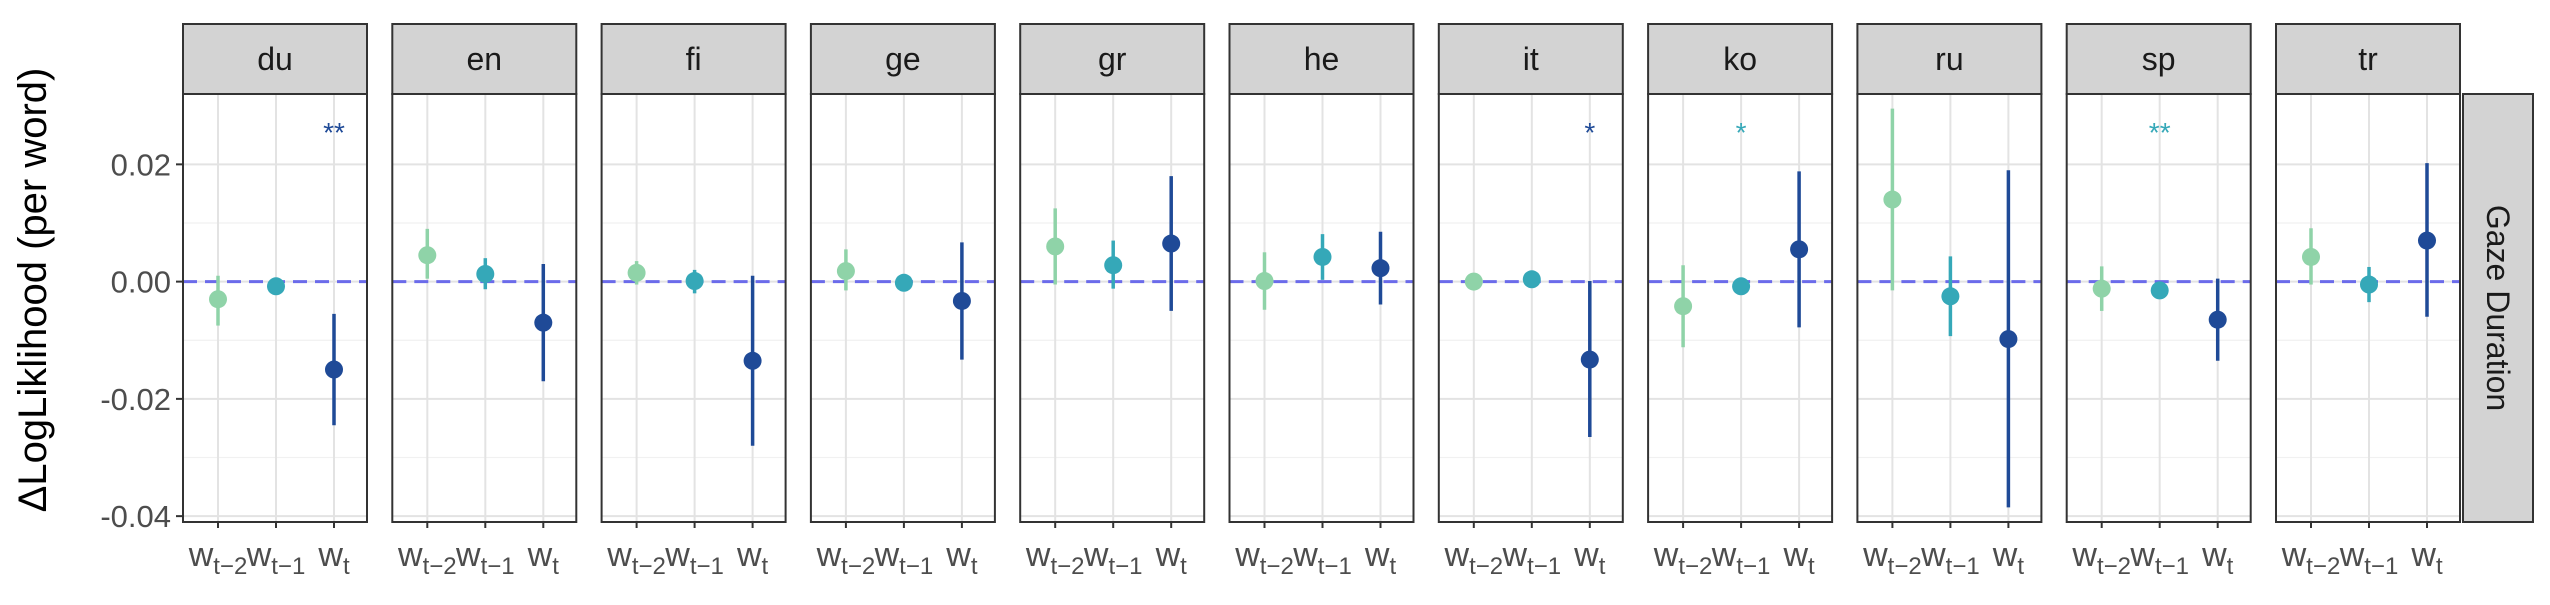 This screenshot has height=605, width=2550. I want to click on facet-strip-it, so click(1530, 59).